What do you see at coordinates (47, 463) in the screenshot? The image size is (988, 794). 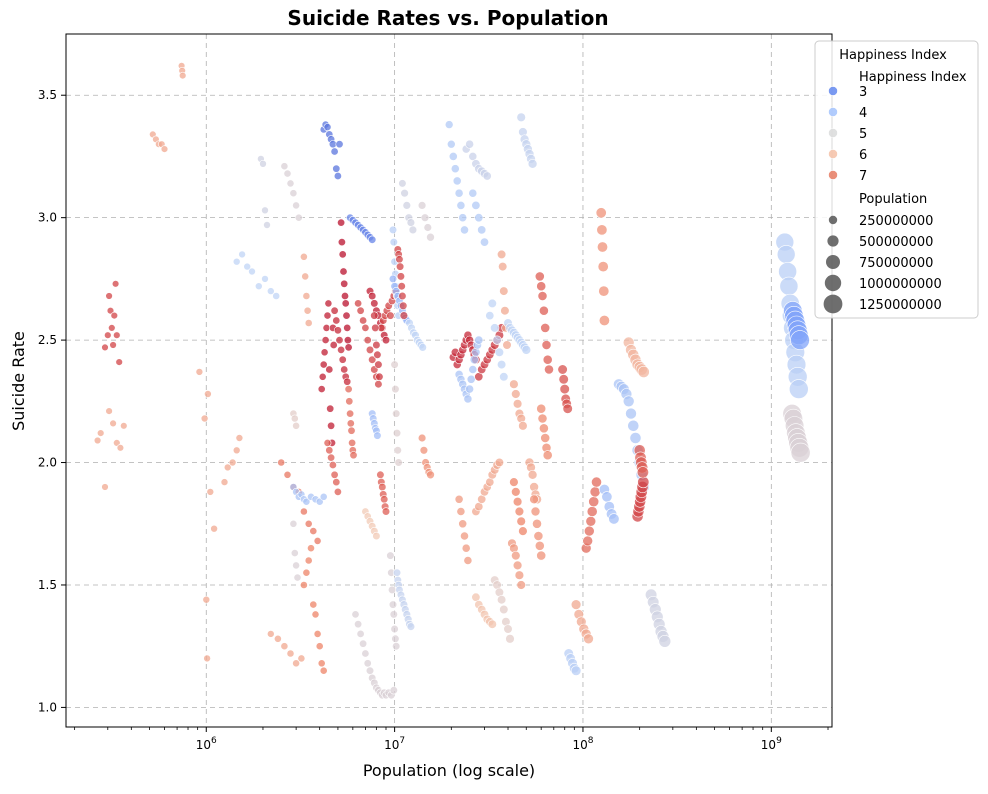 I see `y-tick-label: 2.0` at bounding box center [47, 463].